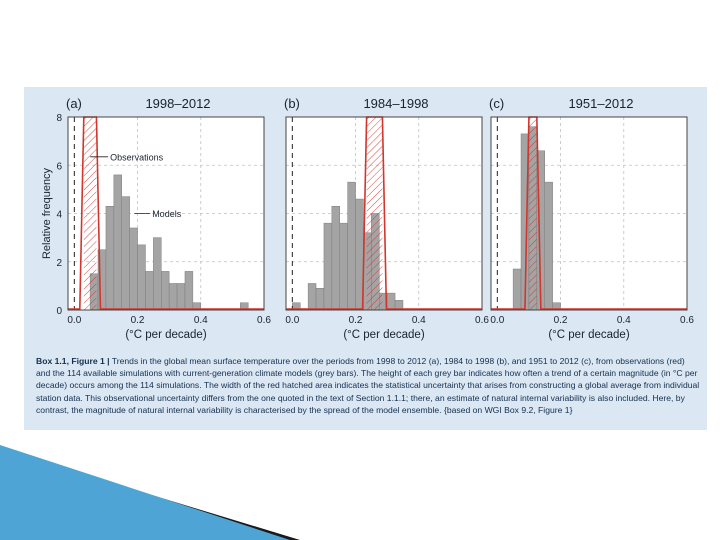 Image resolution: width=720 pixels, height=540 pixels. I want to click on y-tick-label: 0, so click(59, 311).